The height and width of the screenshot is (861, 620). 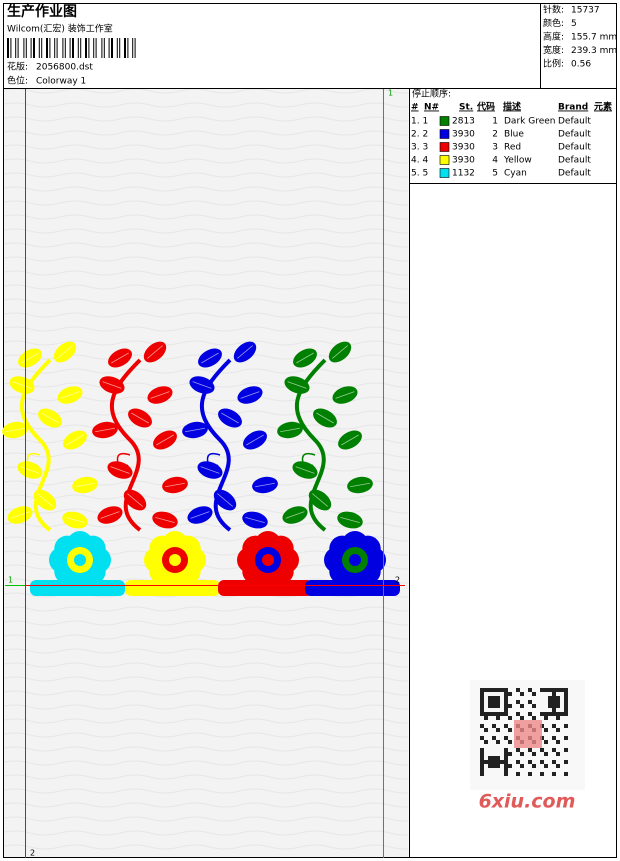 What do you see at coordinates (581, 65) in the screenshot?
I see `stat-value: 0.56` at bounding box center [581, 65].